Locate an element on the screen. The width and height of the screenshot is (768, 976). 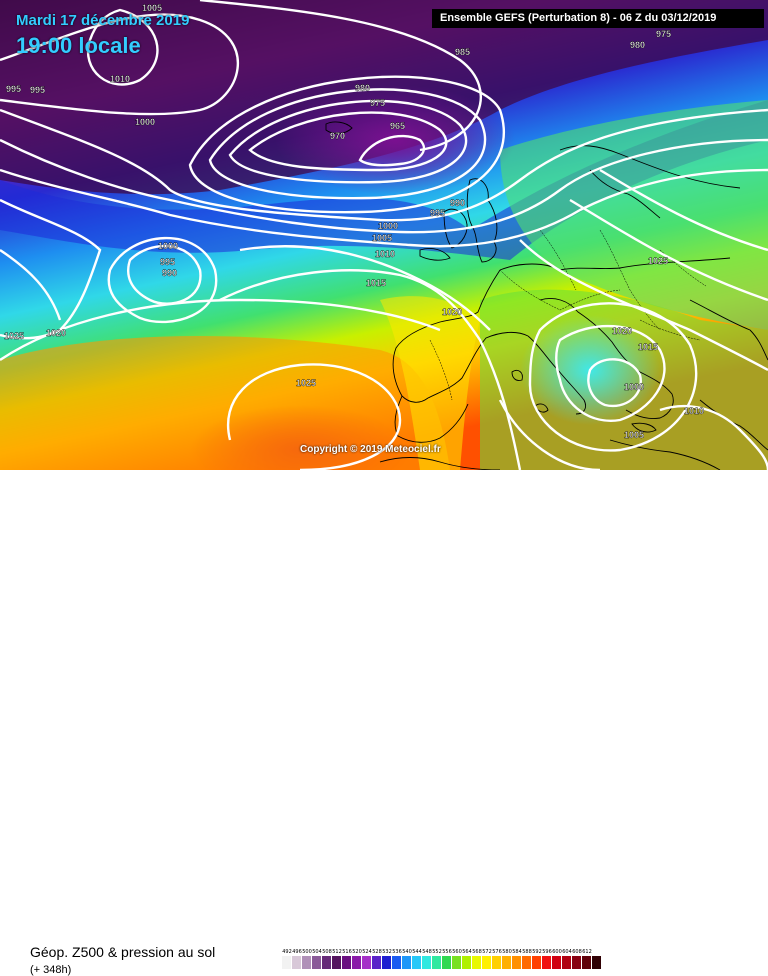
isobar-label-1020-a: 1020 is located at coordinates (452, 312).